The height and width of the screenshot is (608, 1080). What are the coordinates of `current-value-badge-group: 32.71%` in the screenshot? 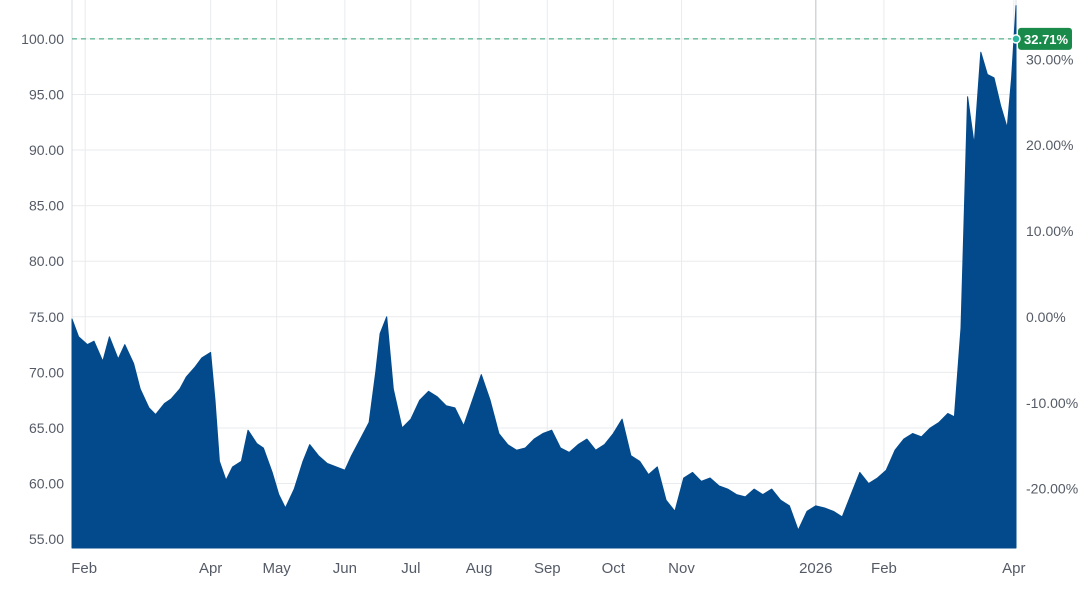 It's located at (1041, 38).